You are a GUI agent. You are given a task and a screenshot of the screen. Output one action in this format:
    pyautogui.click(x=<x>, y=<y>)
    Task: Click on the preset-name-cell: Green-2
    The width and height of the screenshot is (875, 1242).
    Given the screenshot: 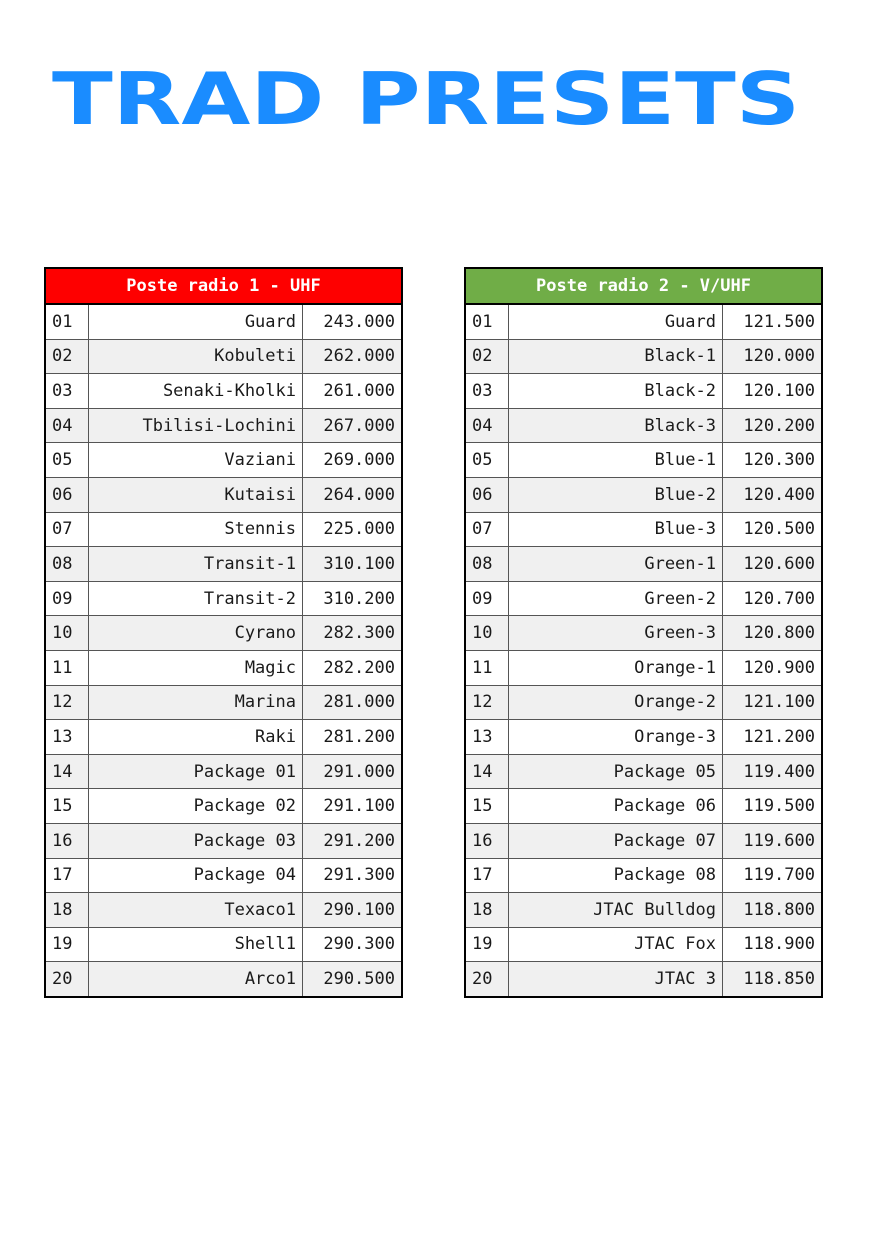 What is the action you would take?
    pyautogui.click(x=615, y=598)
    